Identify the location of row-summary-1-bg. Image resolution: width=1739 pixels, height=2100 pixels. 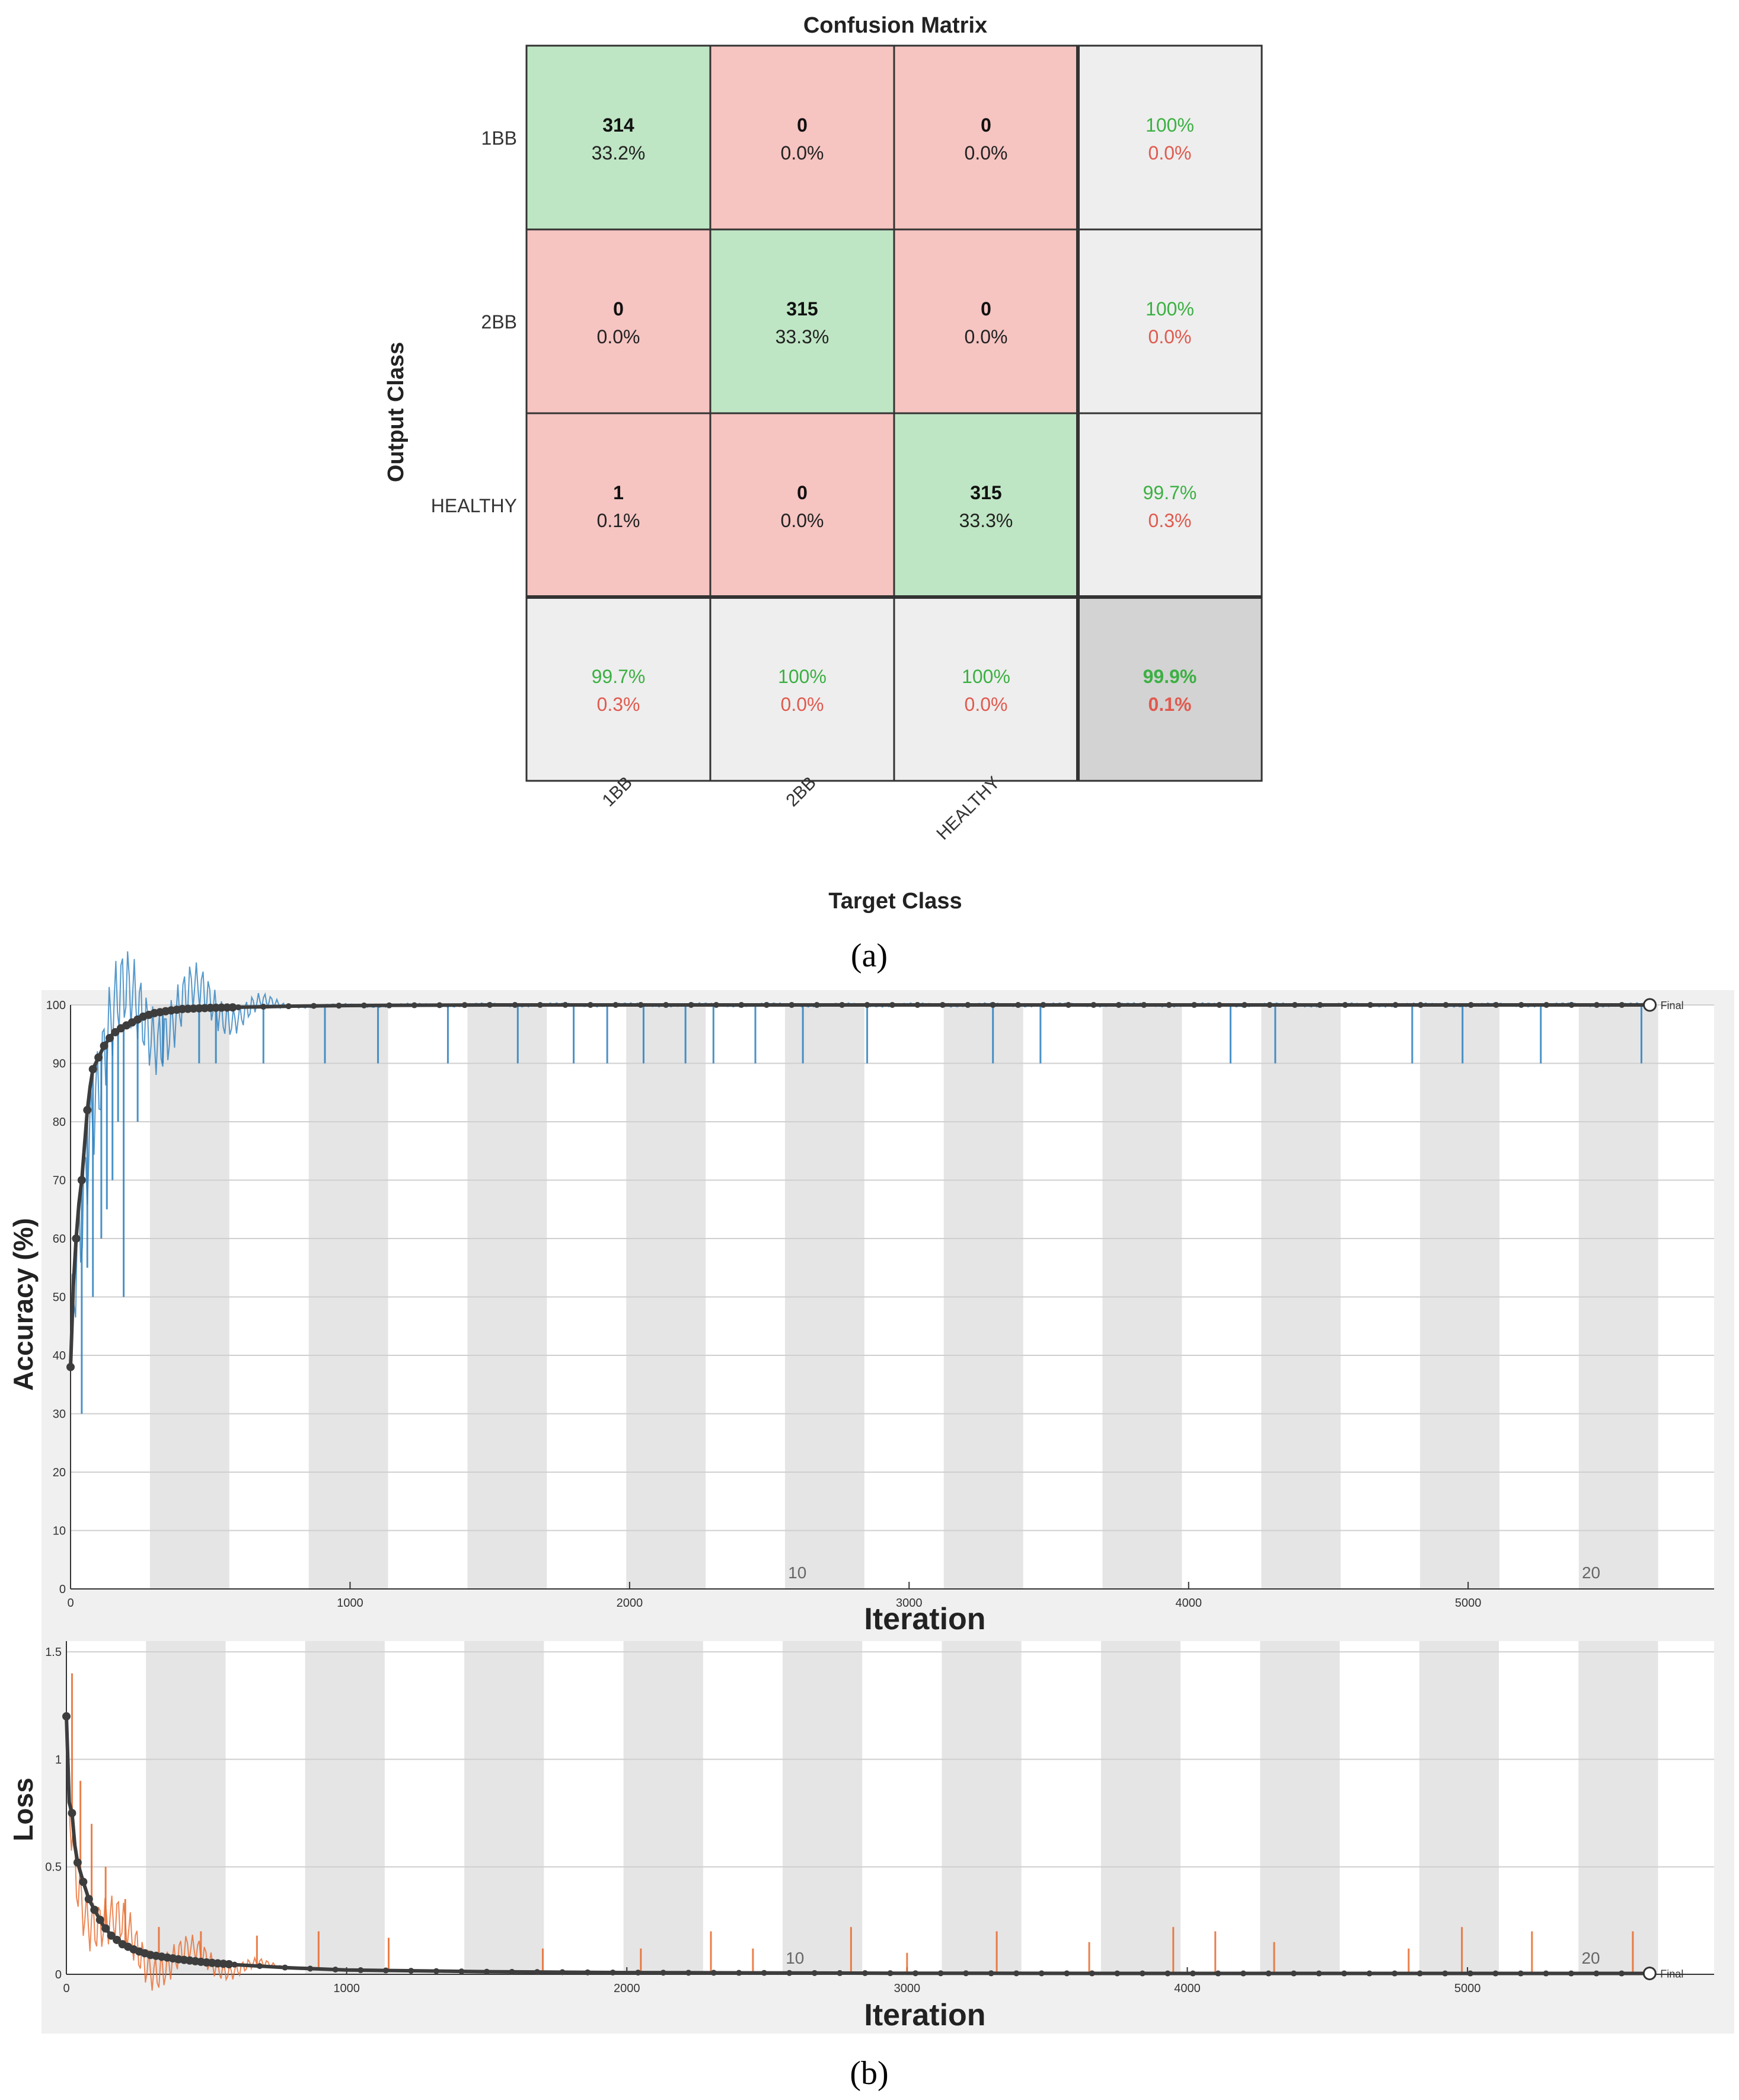
(1170, 321).